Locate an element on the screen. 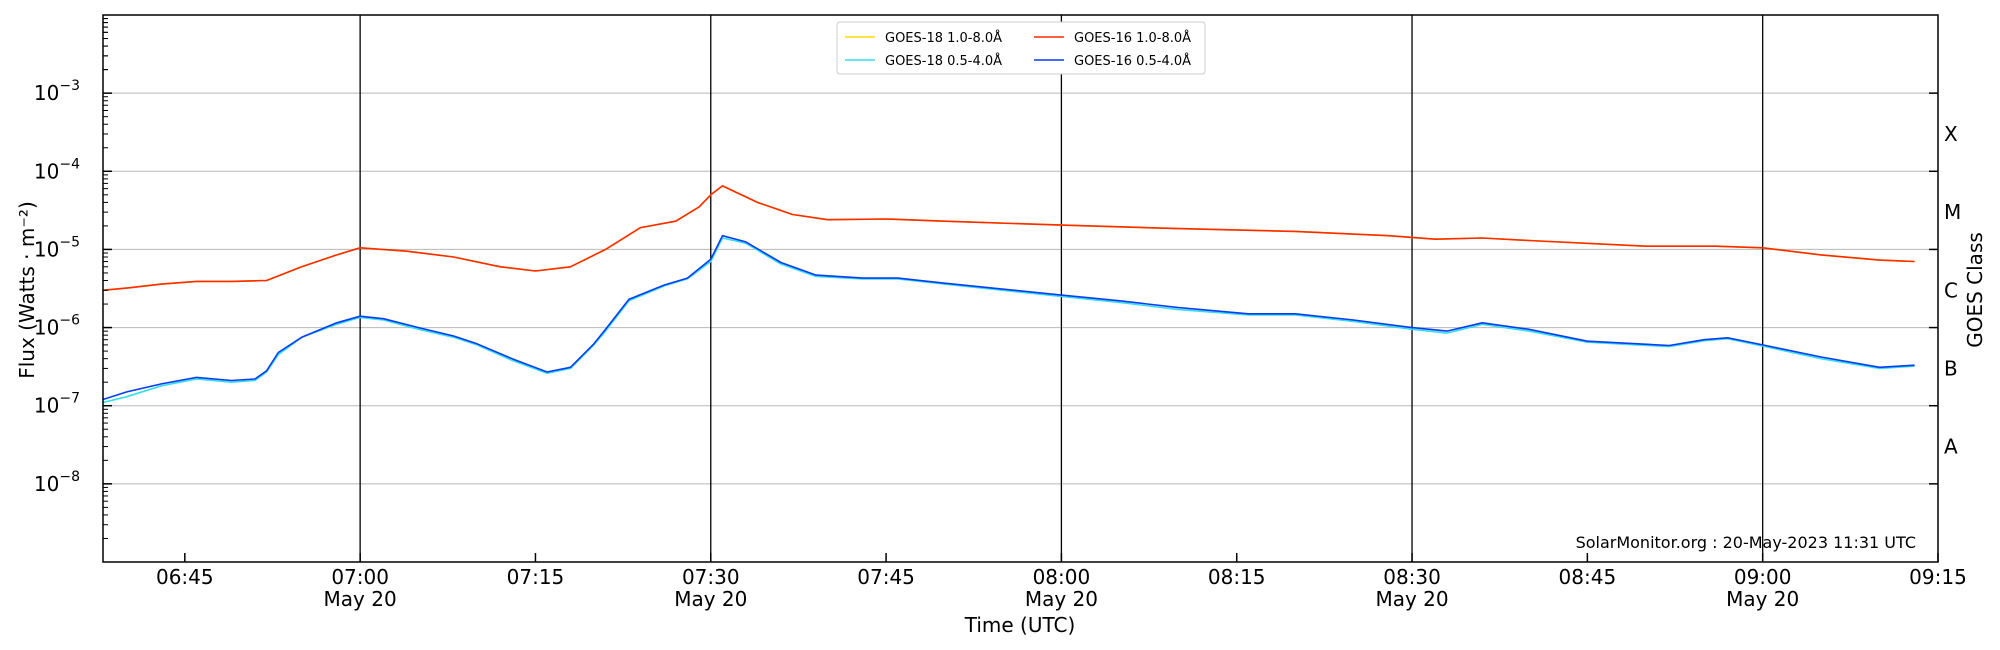 Image resolution: width=2000 pixels, height=650 pixels. x-tick-label: 07:30 is located at coordinates (711, 577).